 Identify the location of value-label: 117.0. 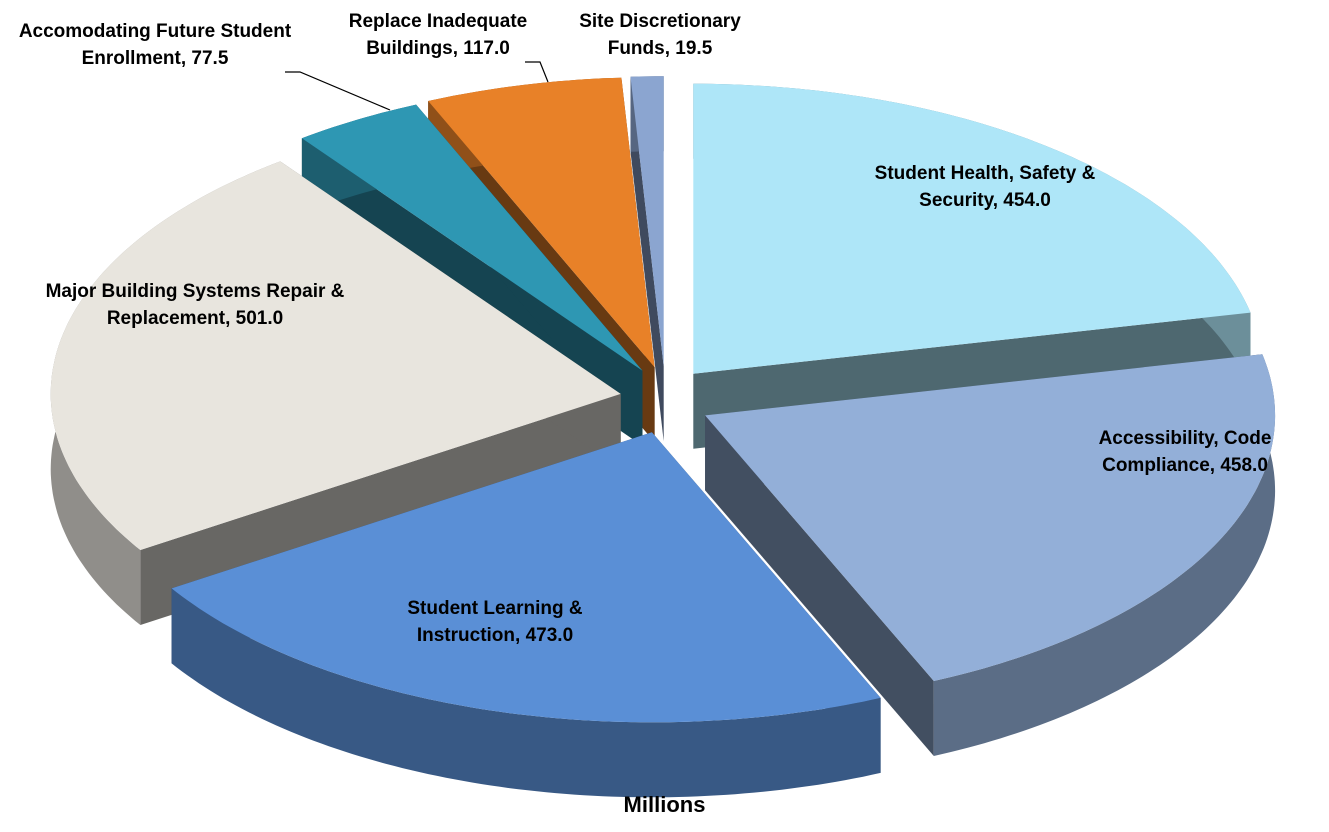
(486, 48).